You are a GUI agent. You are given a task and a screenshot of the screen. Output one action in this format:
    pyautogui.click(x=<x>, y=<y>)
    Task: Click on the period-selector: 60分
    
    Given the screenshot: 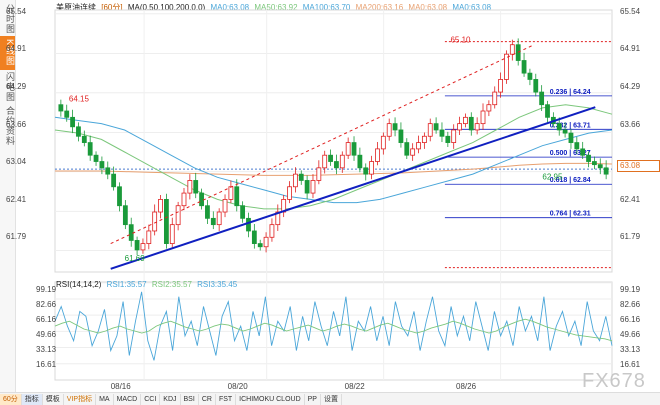 What is the action you would take?
    pyautogui.click(x=11, y=399)
    